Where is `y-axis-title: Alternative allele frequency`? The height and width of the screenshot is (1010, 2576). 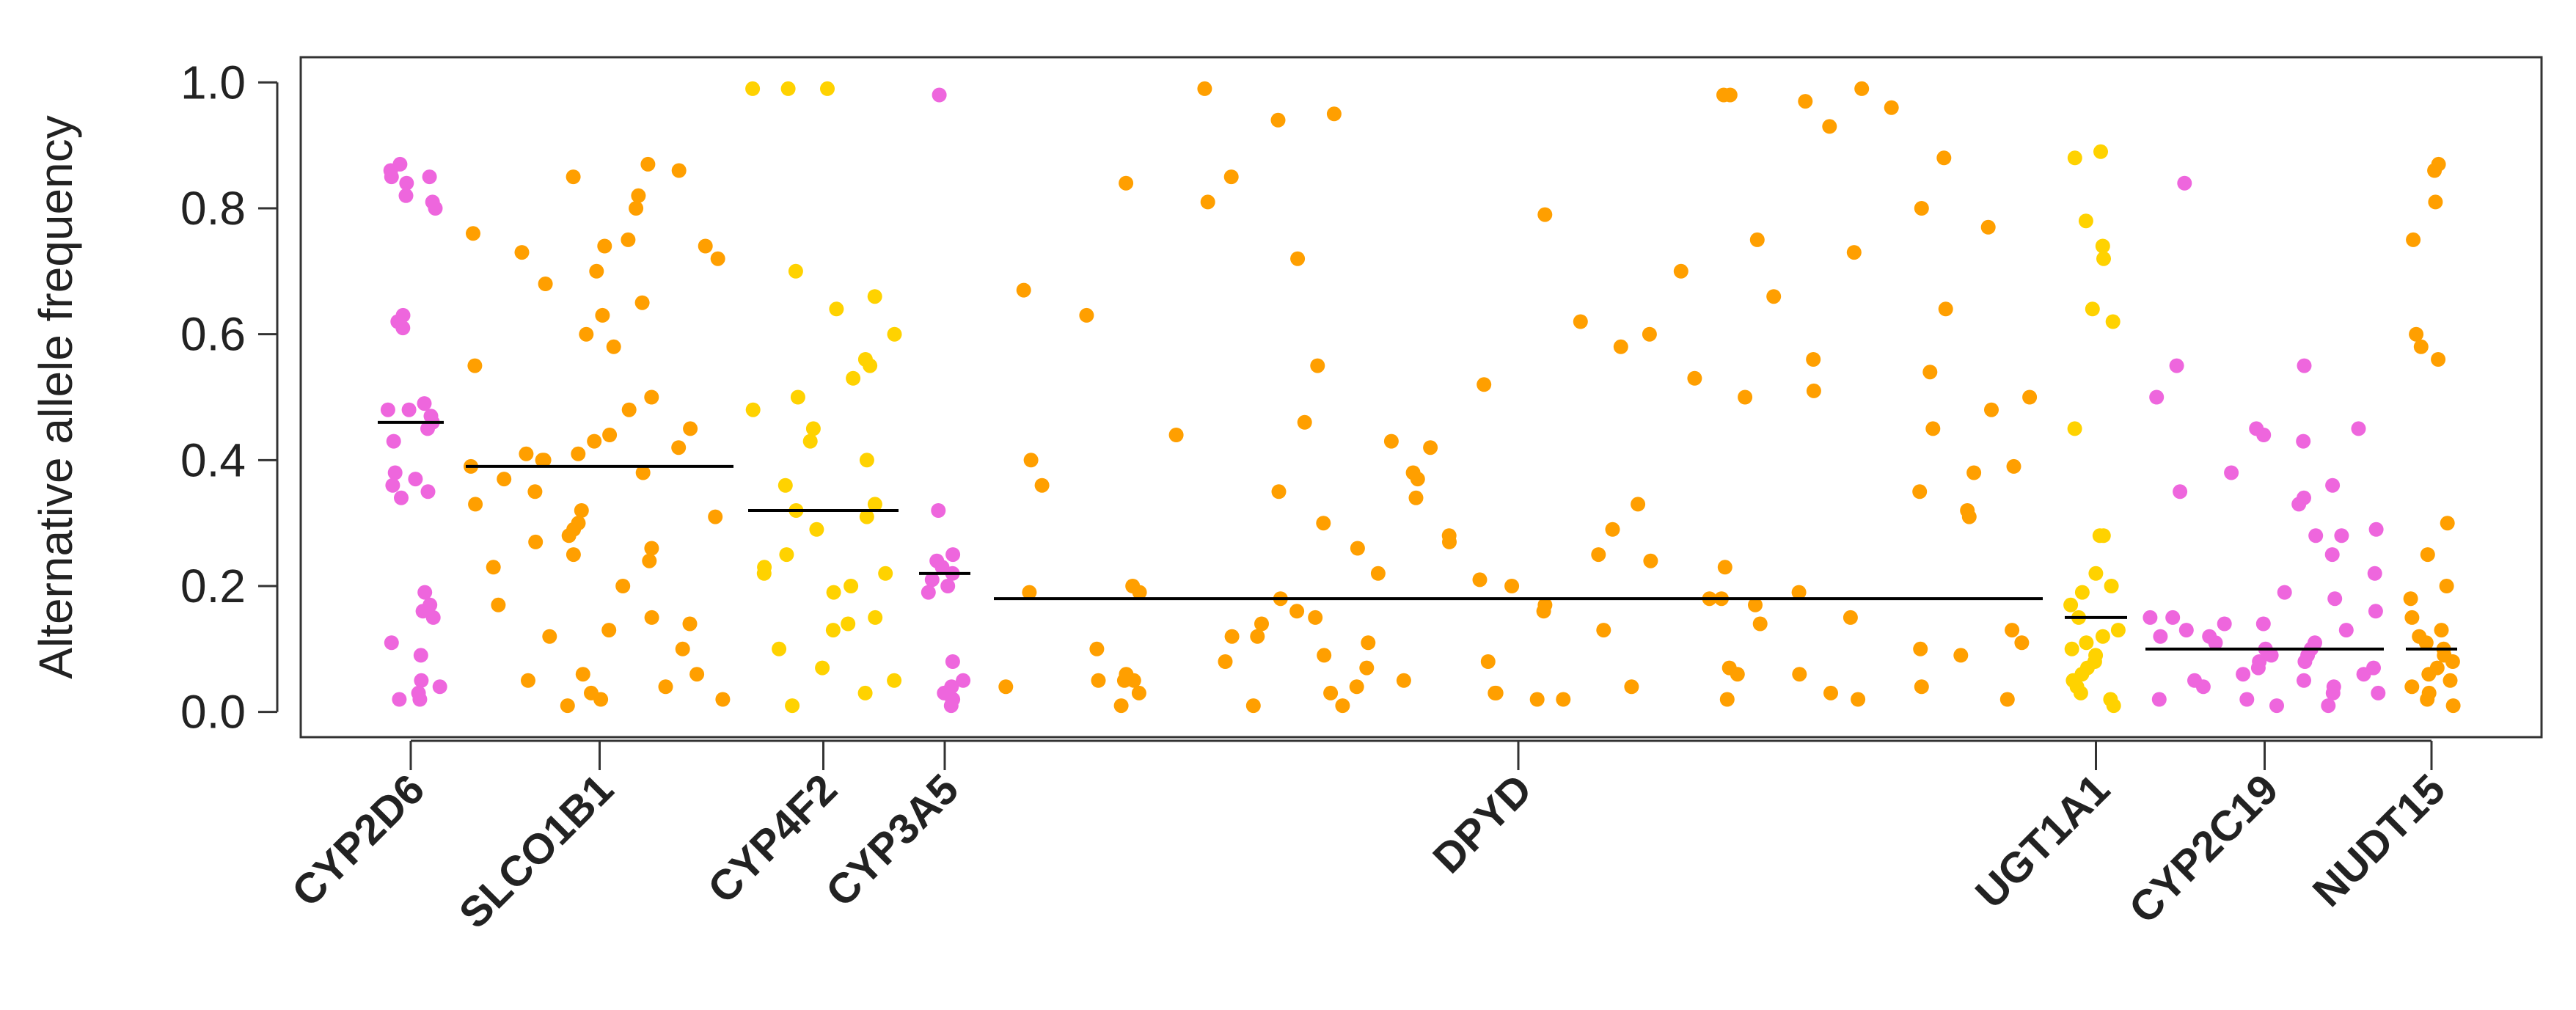
y-axis-title: Alternative allele frequency is located at coordinates (55, 396).